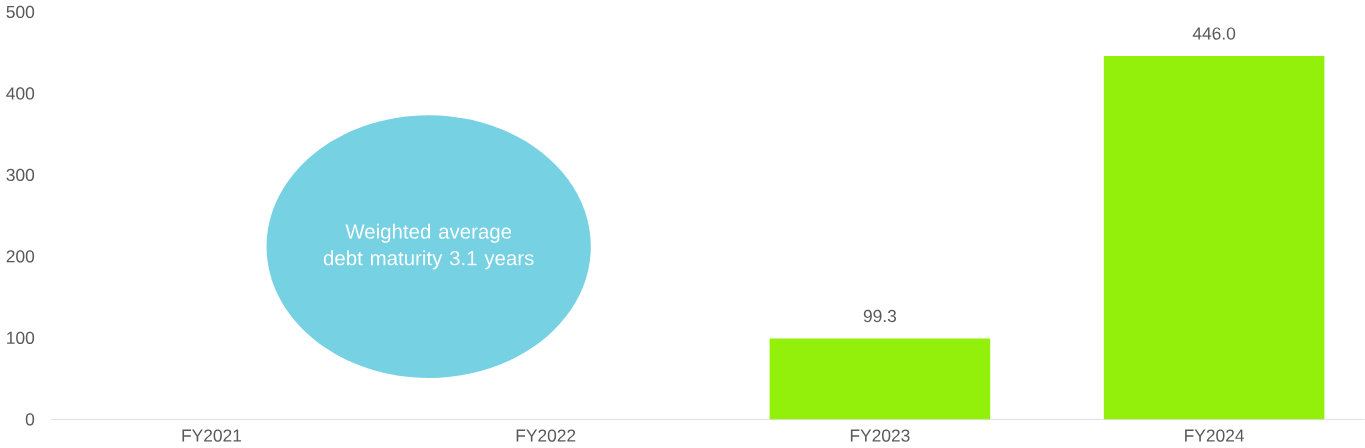 The height and width of the screenshot is (448, 1365). I want to click on x-tick-label: FY2022, so click(546, 435).